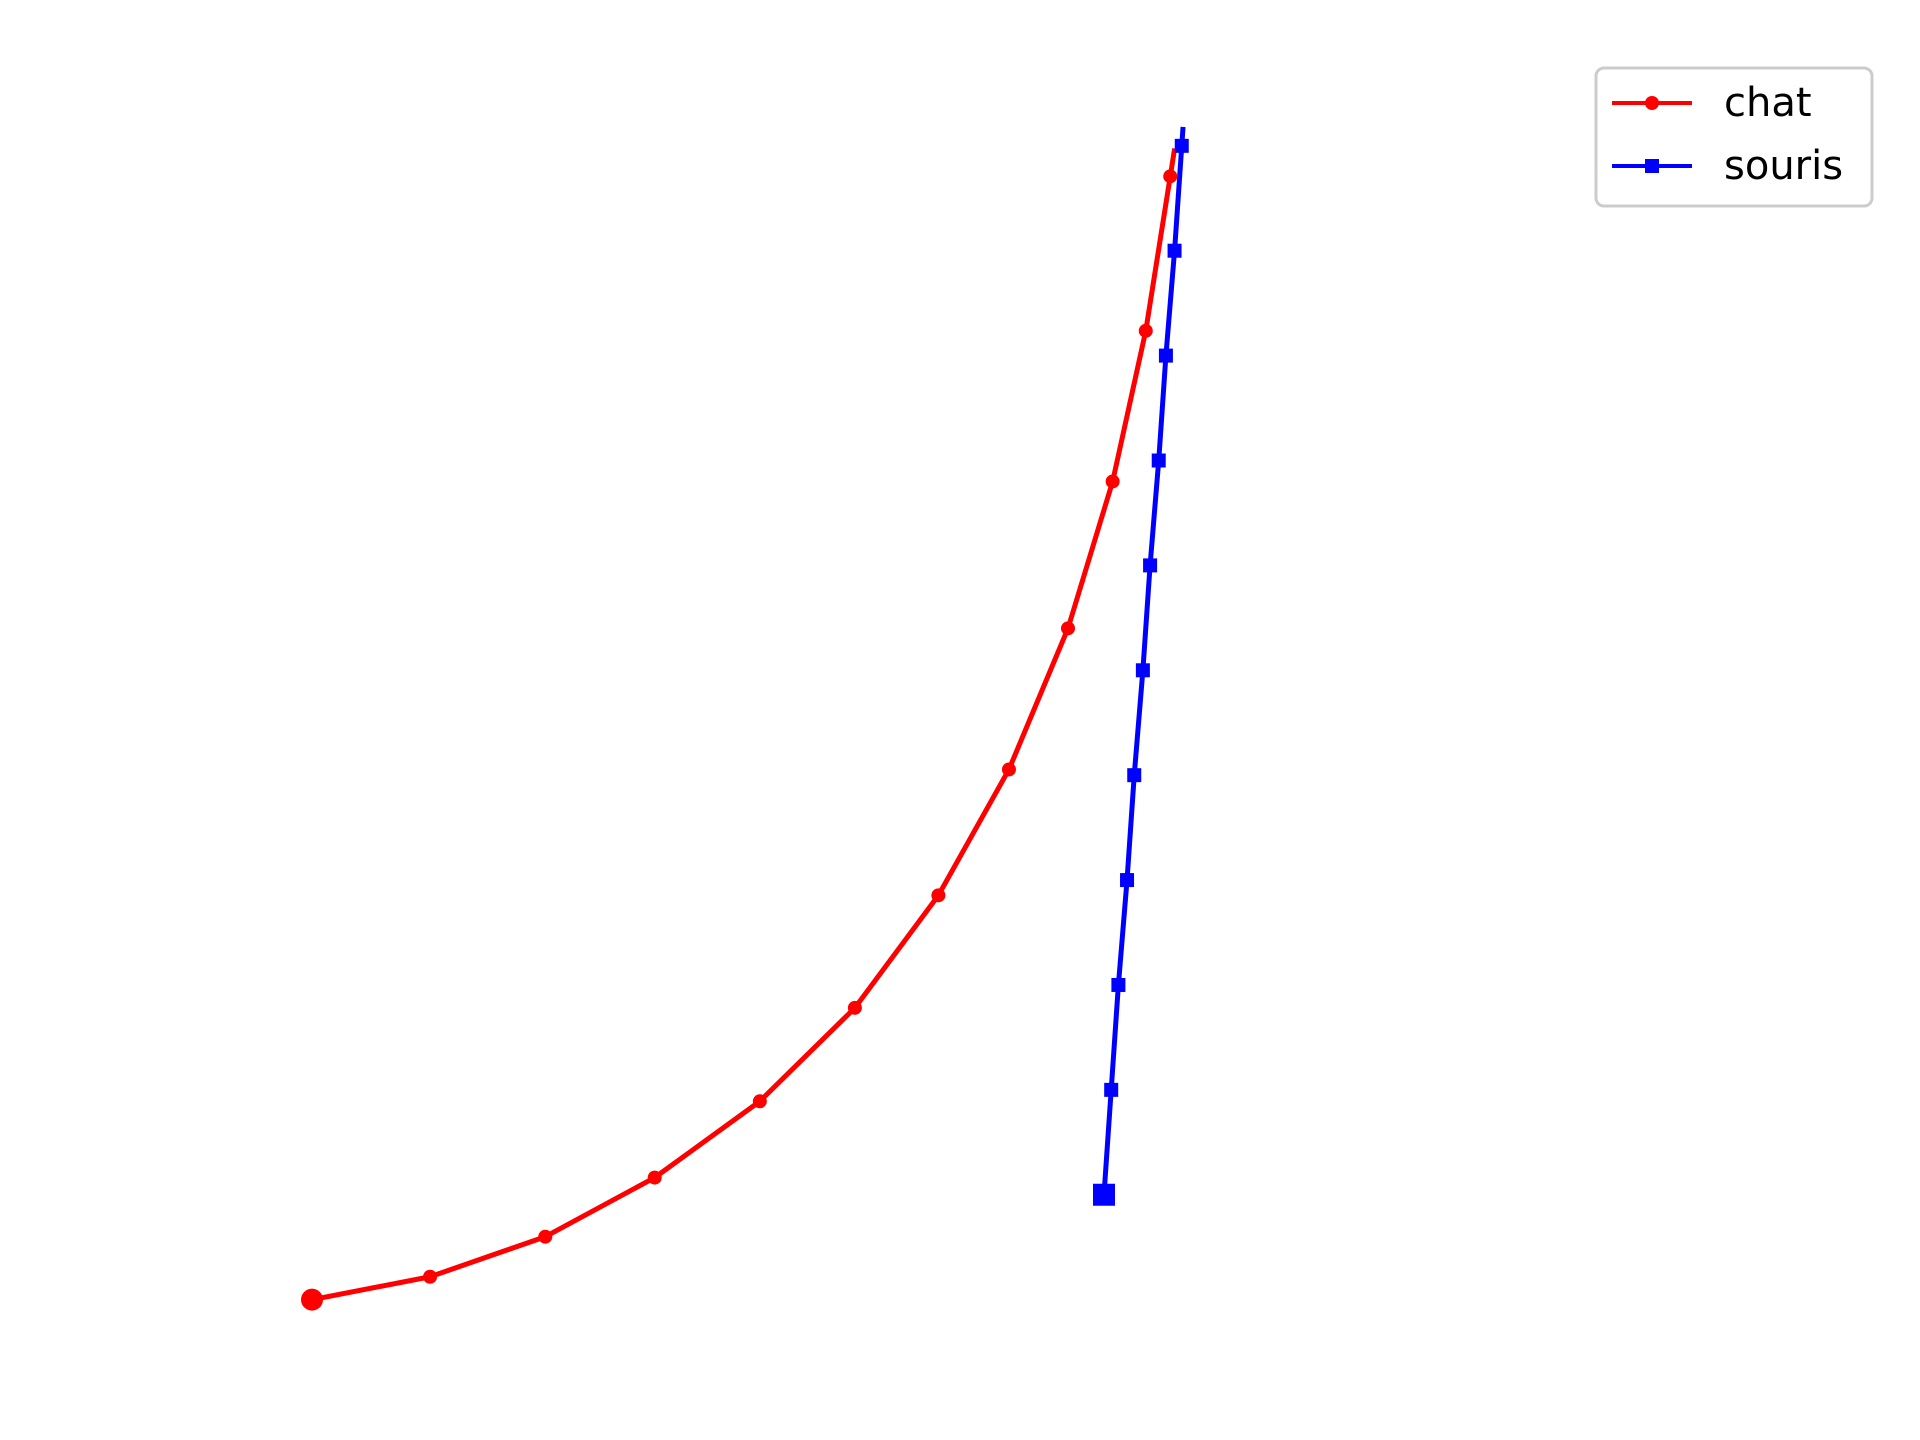  What do you see at coordinates (1652, 103) in the screenshot?
I see `legend-swatch-chat-marker` at bounding box center [1652, 103].